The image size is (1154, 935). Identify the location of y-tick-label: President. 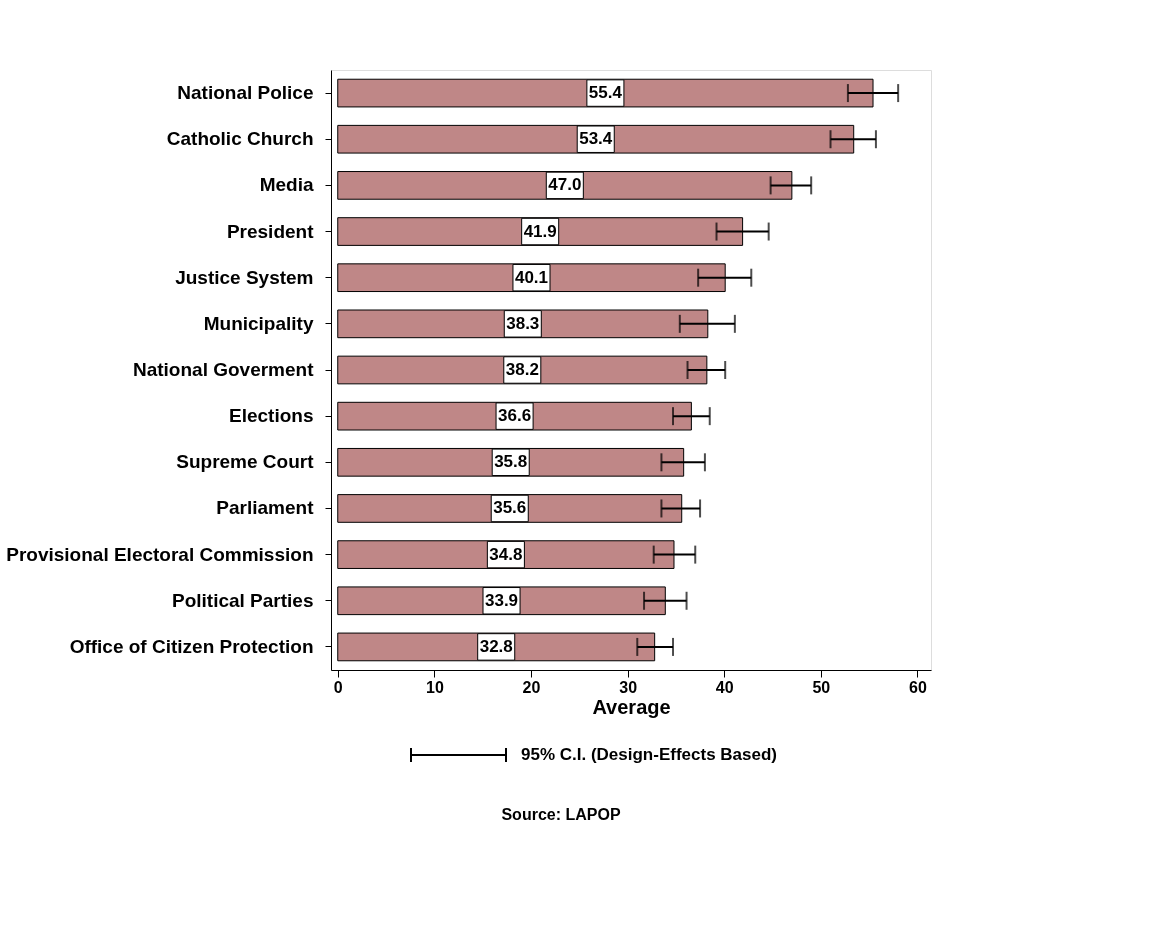
(270, 231).